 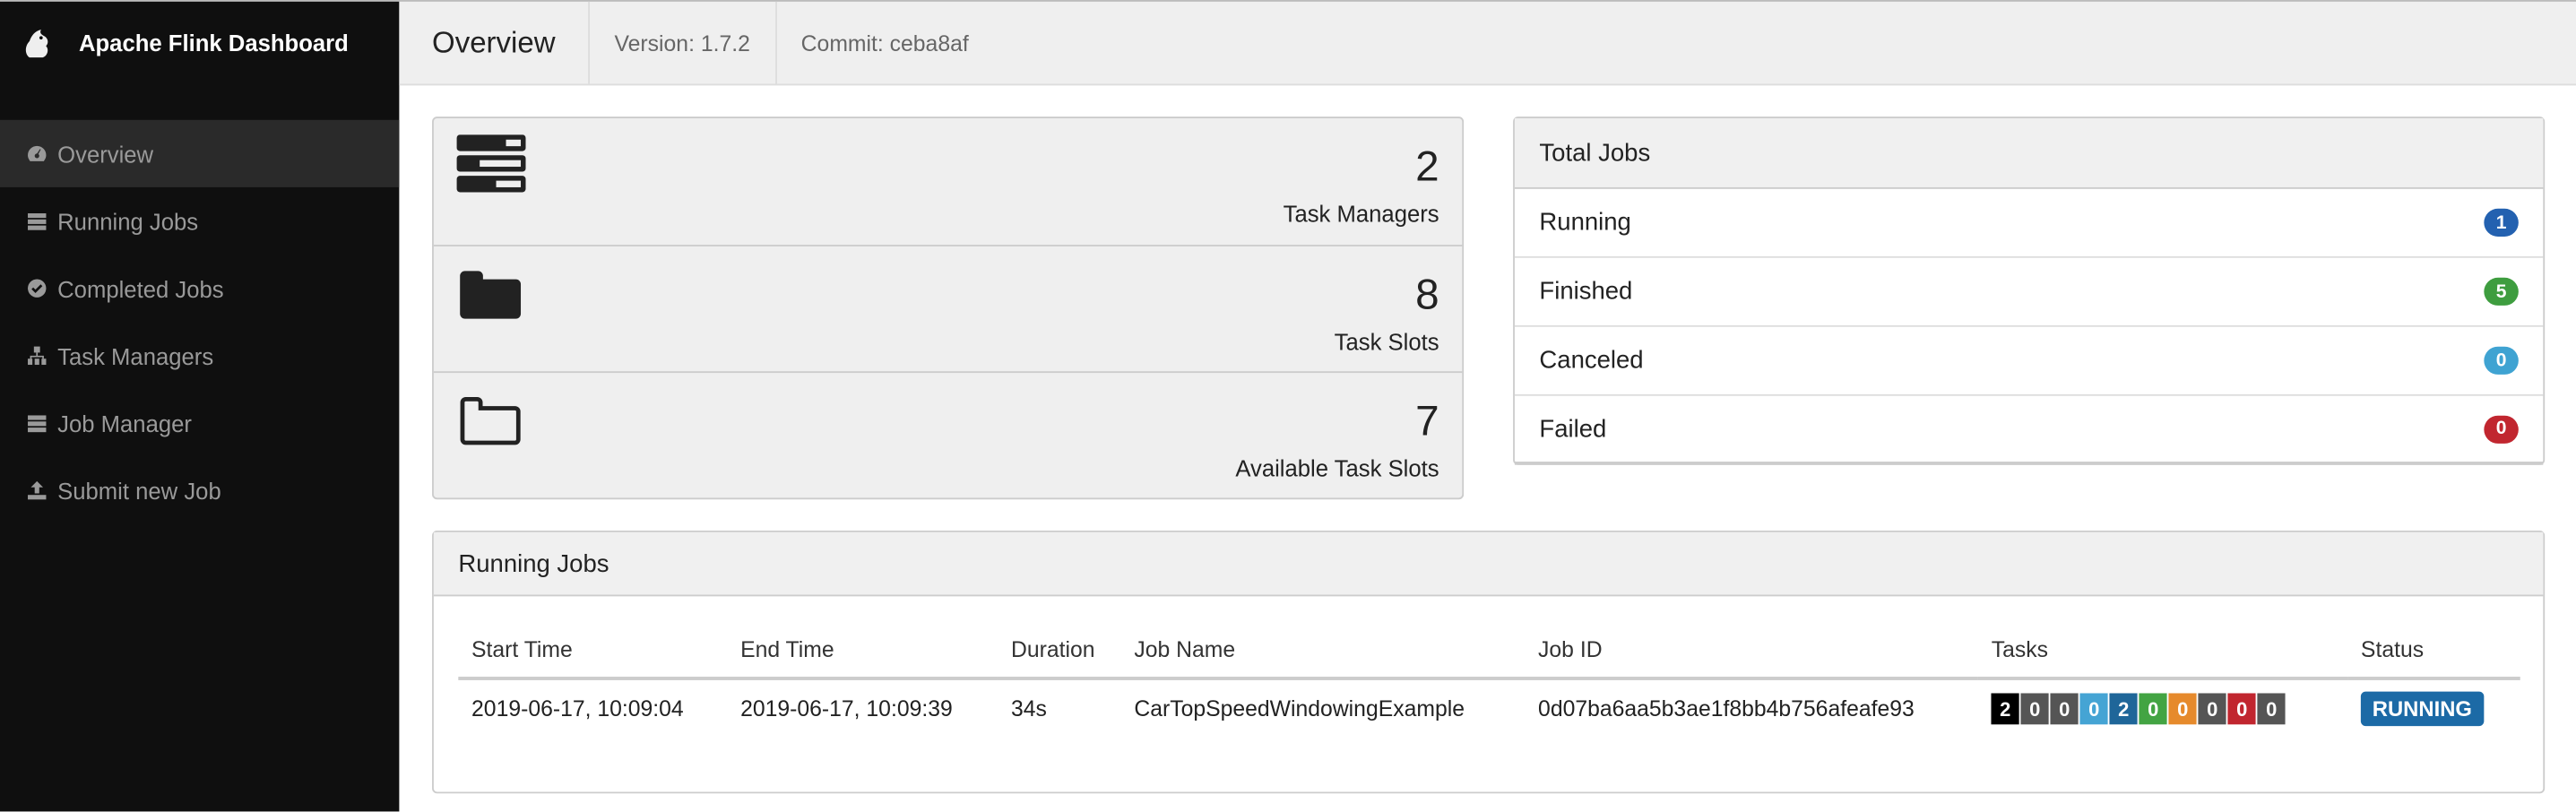 I want to click on sidebar-item-submit-new-job: Submit new Job, so click(x=199, y=491).